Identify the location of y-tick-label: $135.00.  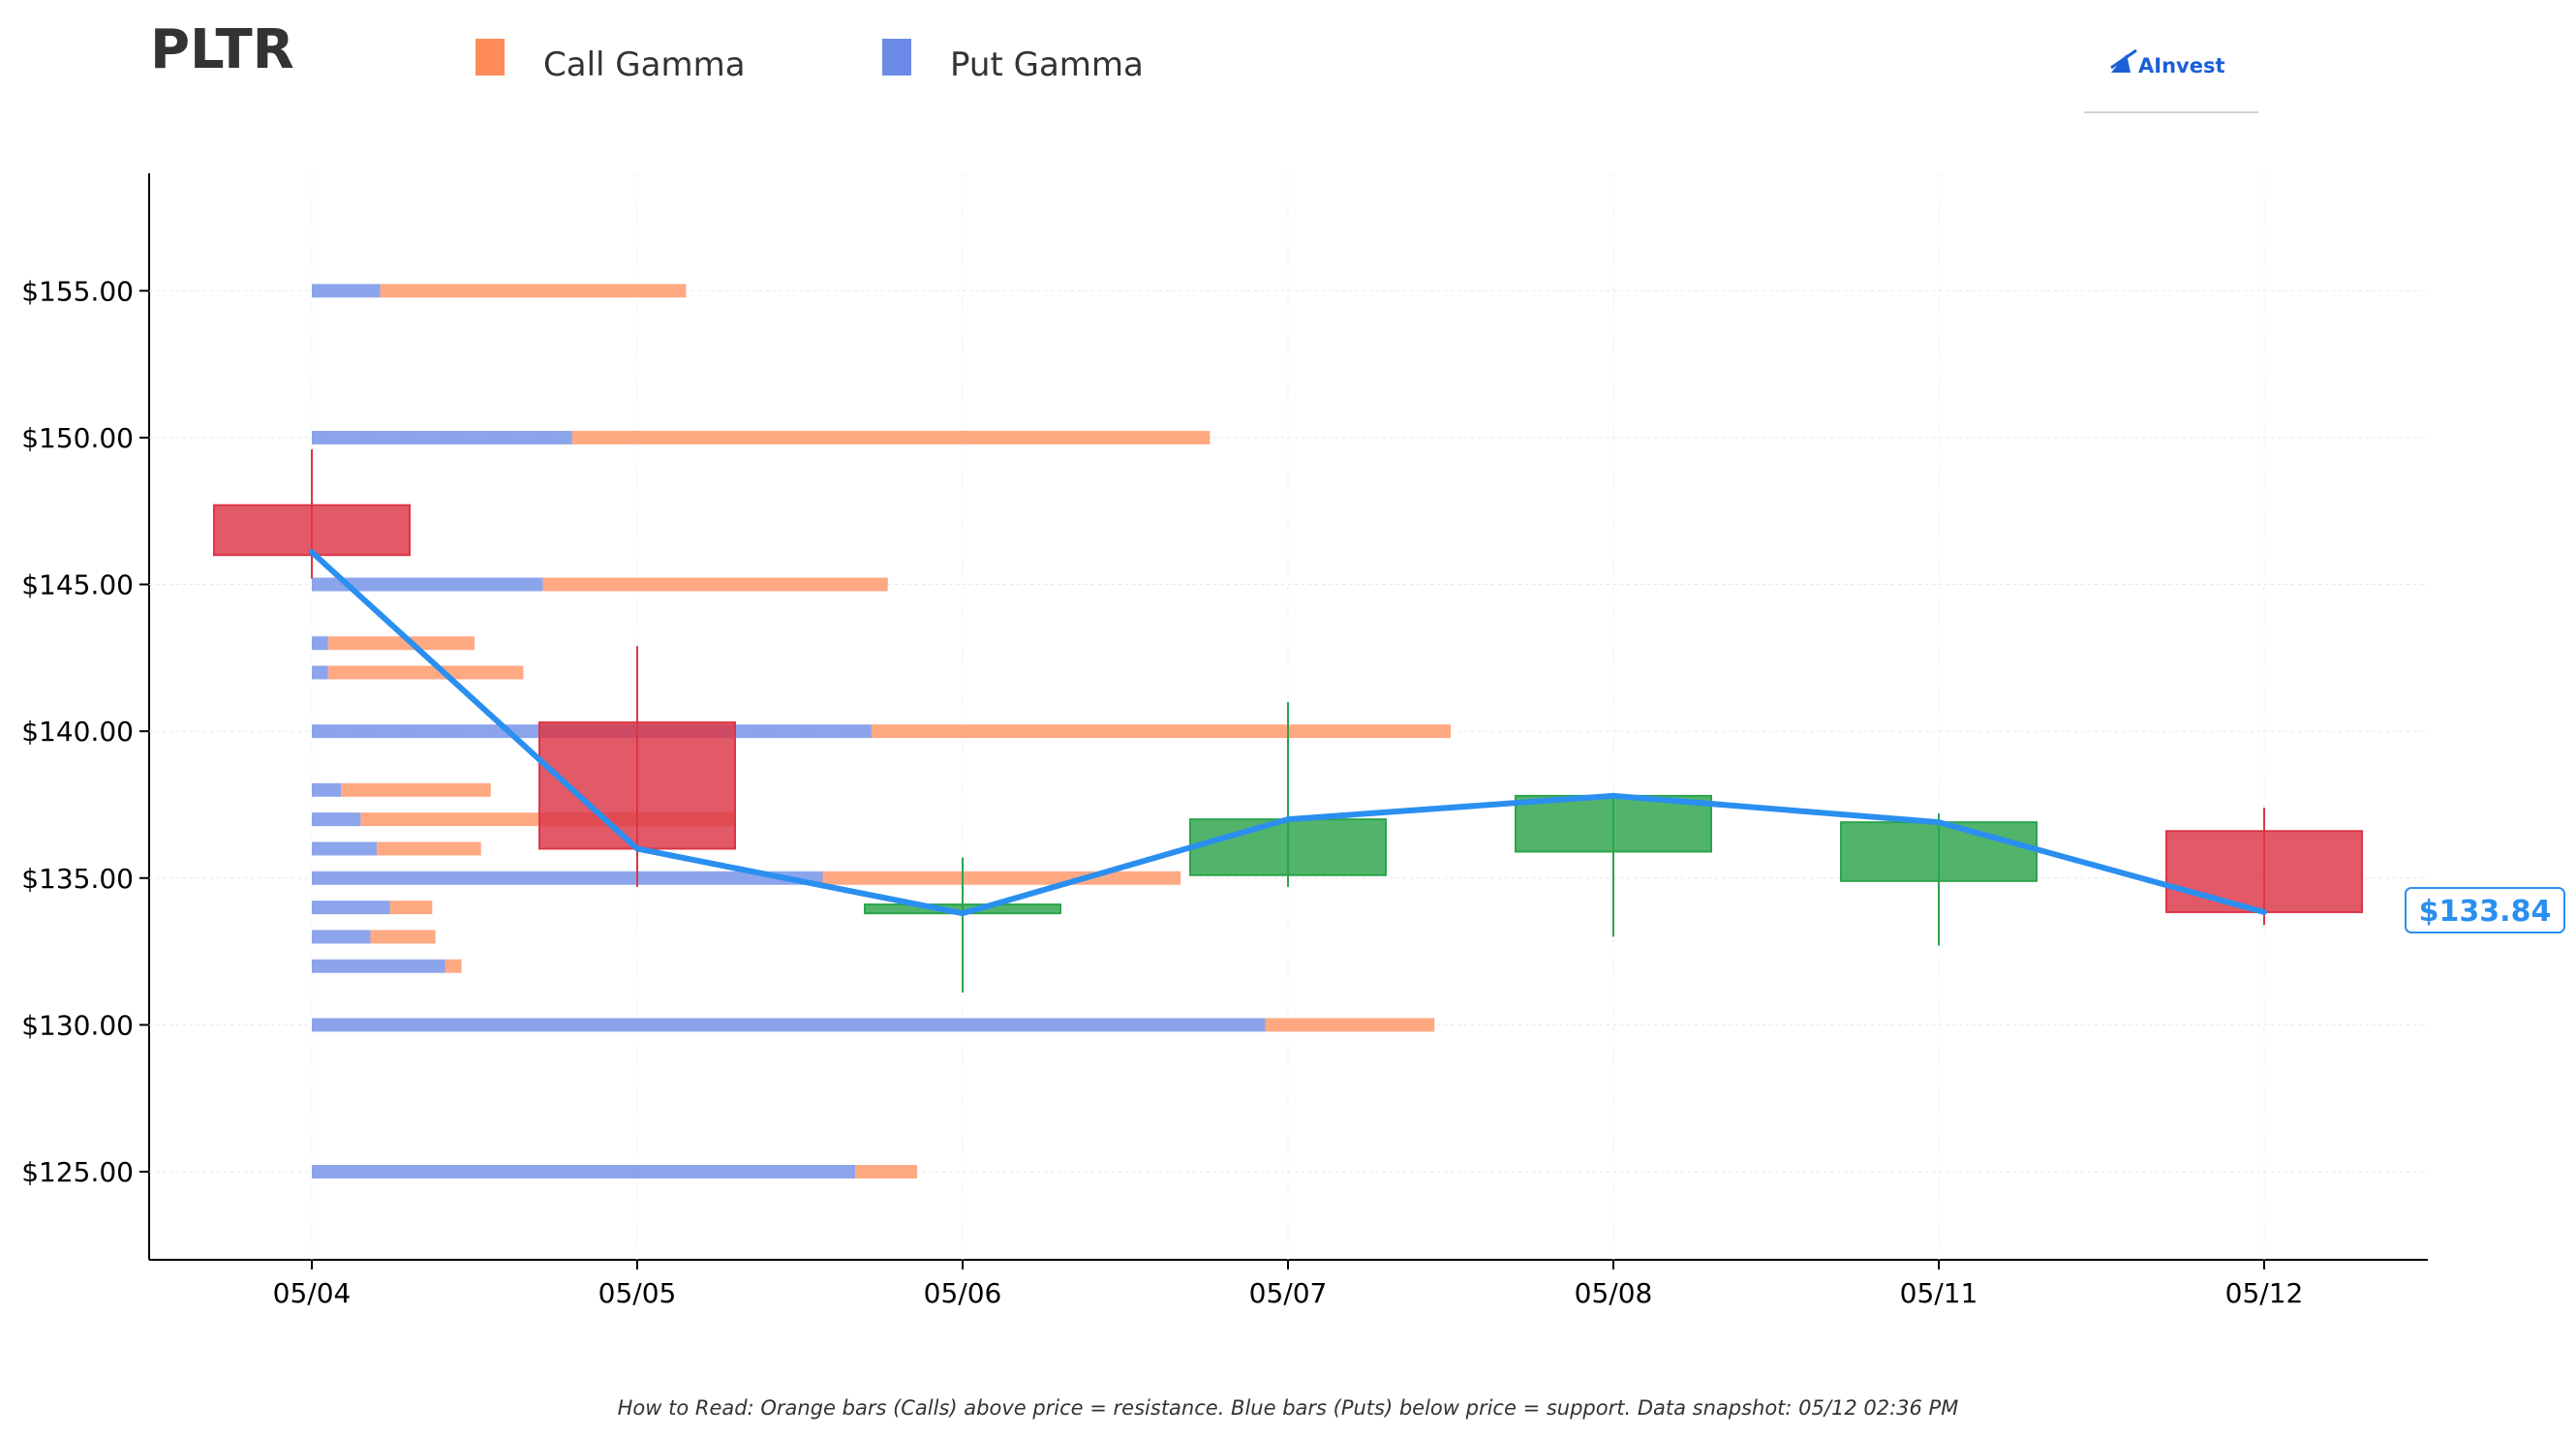
(77, 879).